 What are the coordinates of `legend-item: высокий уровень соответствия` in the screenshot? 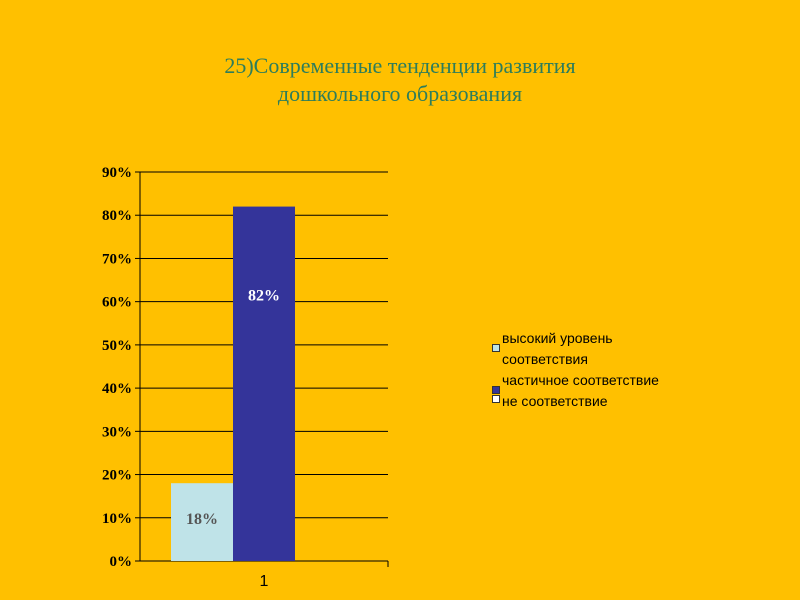 It's located at (582, 349).